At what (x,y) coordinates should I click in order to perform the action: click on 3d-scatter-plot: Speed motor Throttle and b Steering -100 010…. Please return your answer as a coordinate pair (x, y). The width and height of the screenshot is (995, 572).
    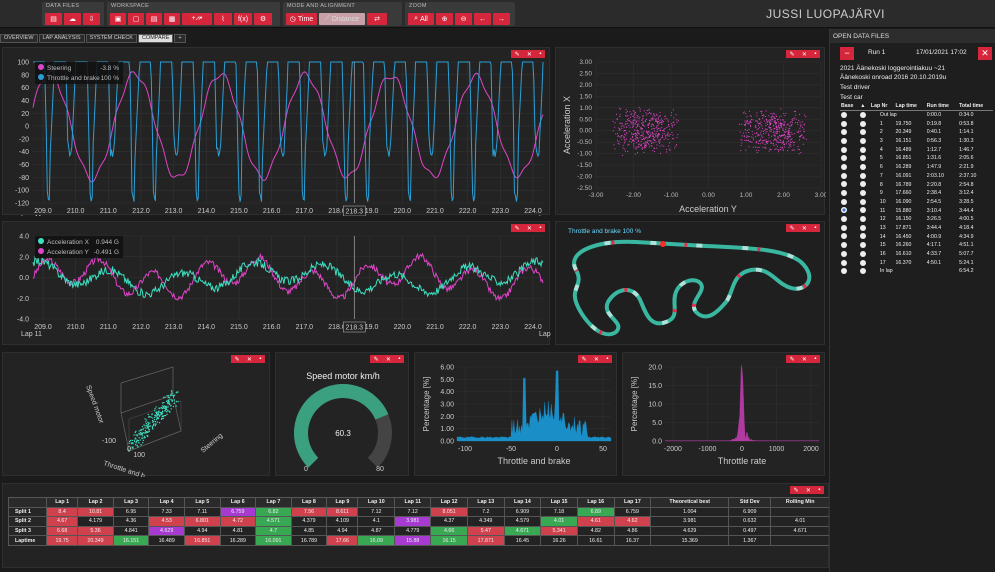
    Looking at the image, I should click on (137, 415).